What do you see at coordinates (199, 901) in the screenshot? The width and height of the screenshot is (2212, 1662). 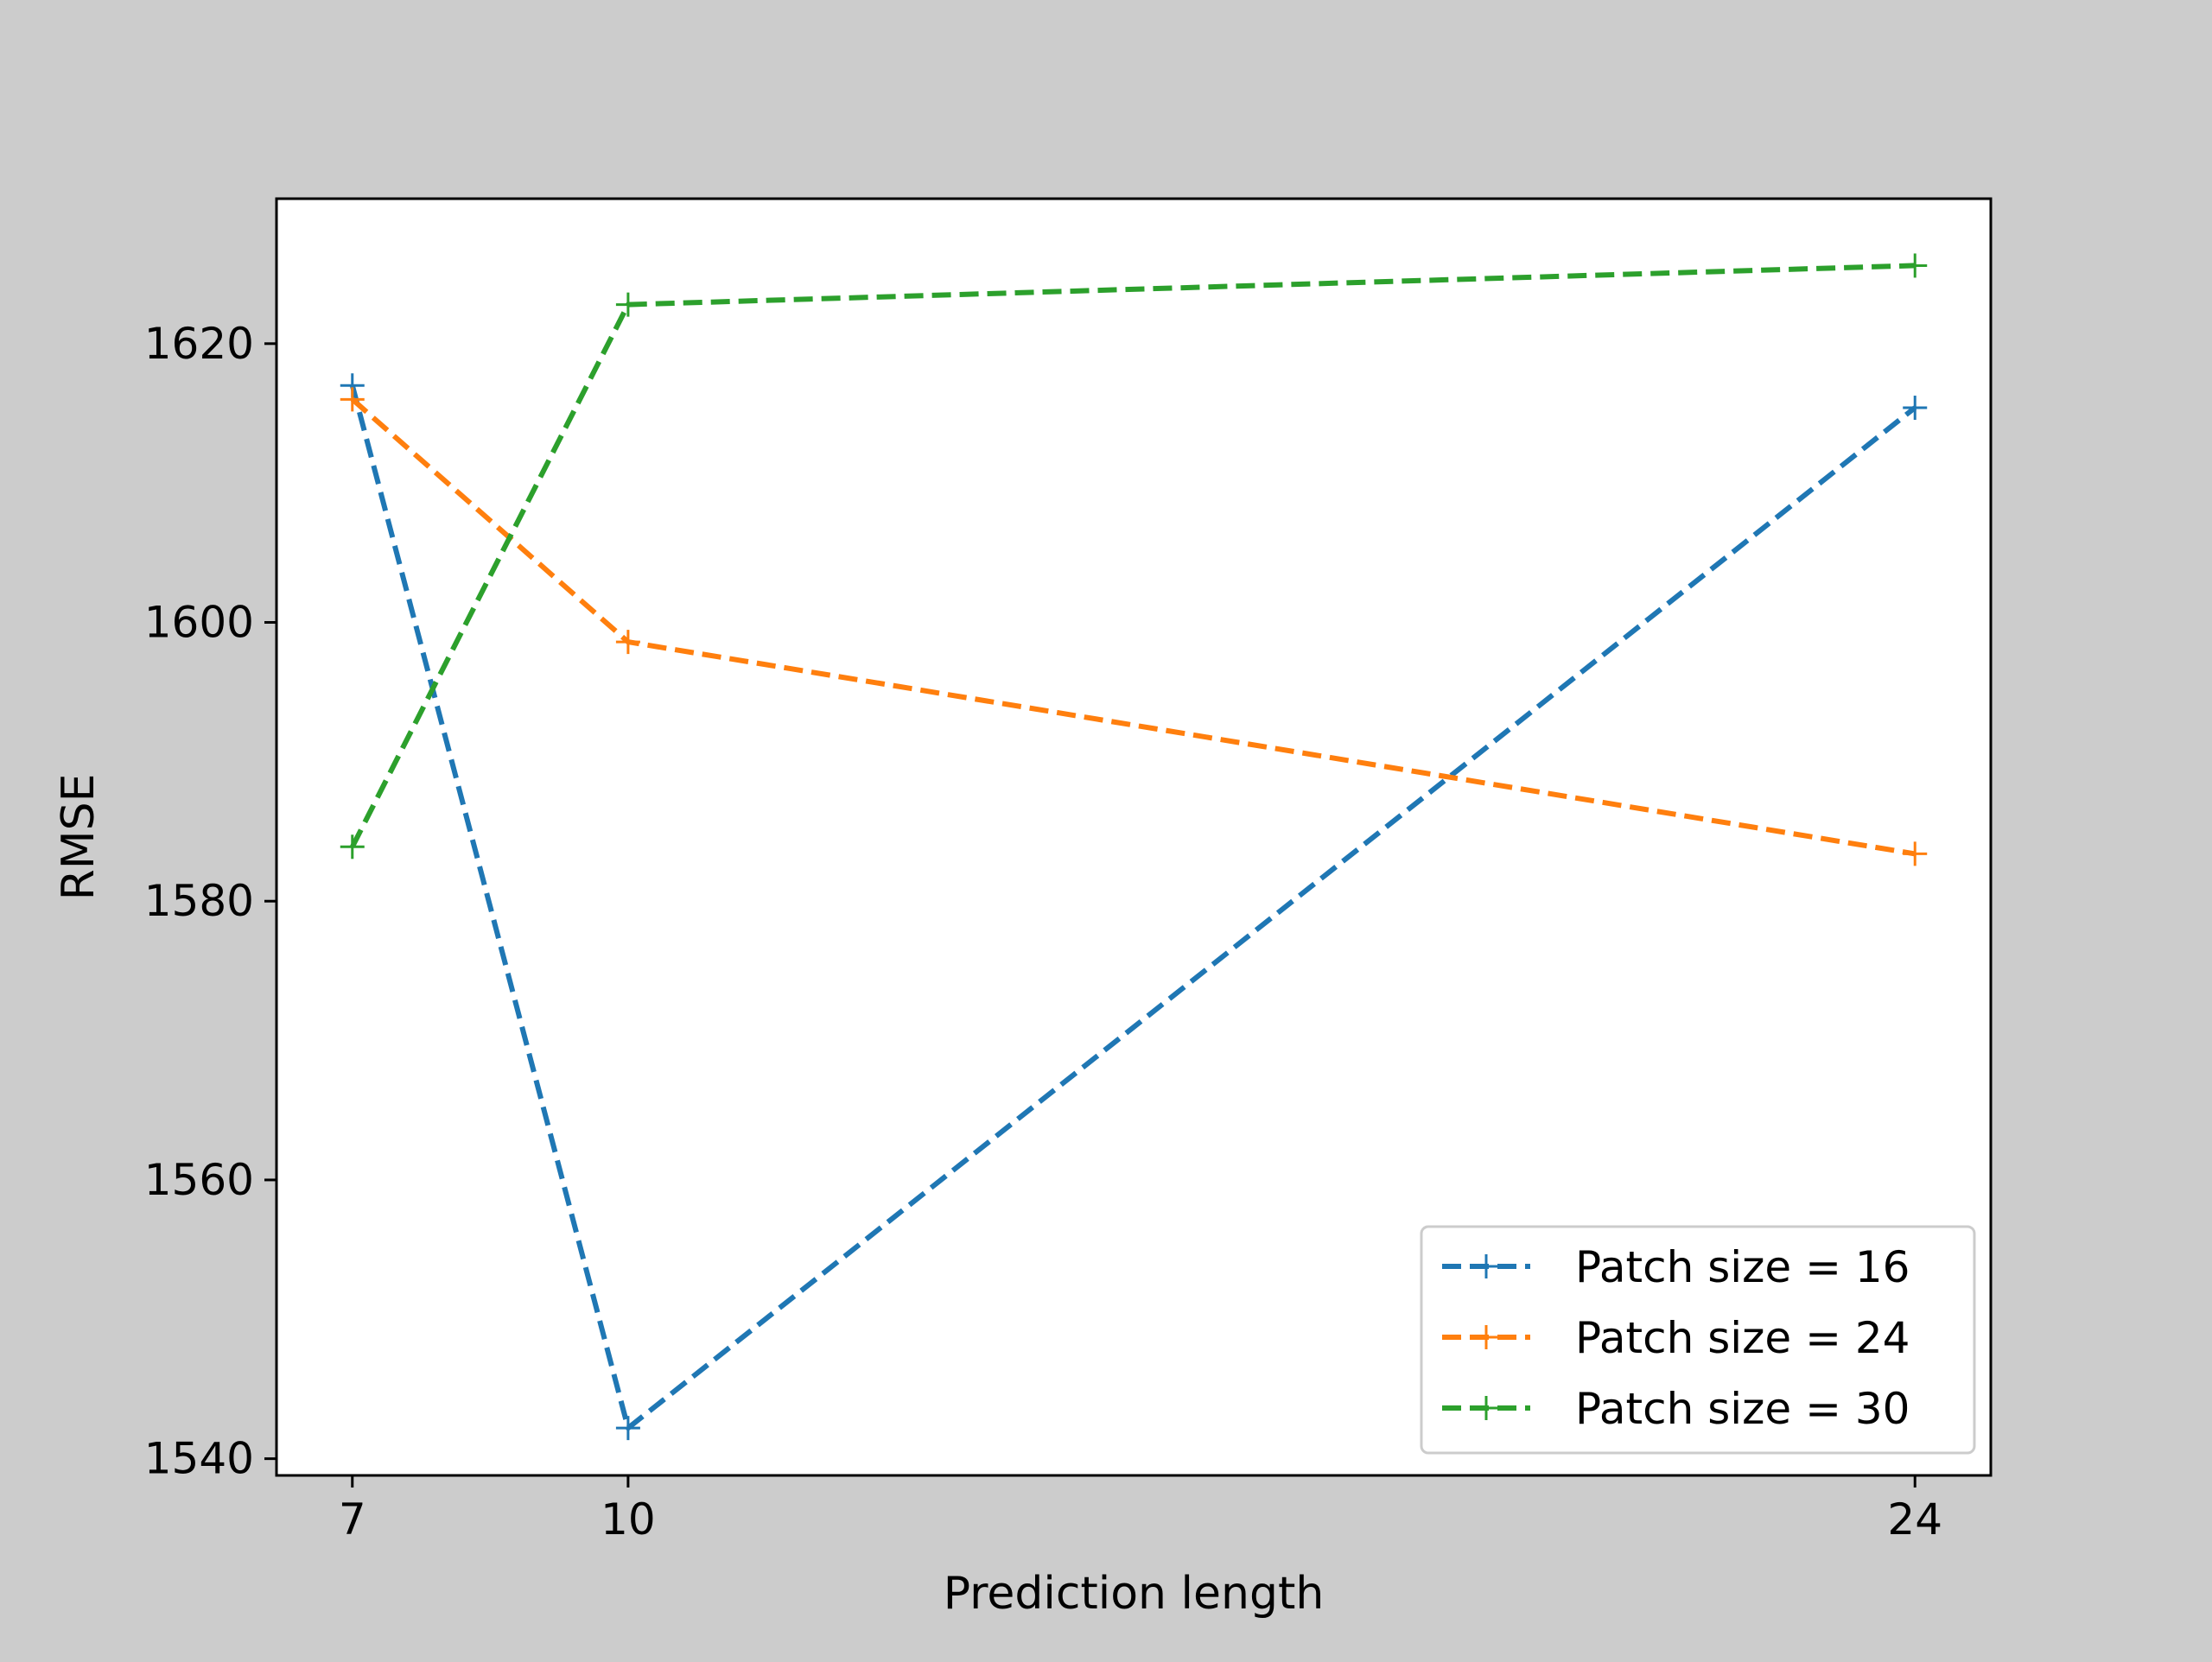 I see `y-tick-label: 1580` at bounding box center [199, 901].